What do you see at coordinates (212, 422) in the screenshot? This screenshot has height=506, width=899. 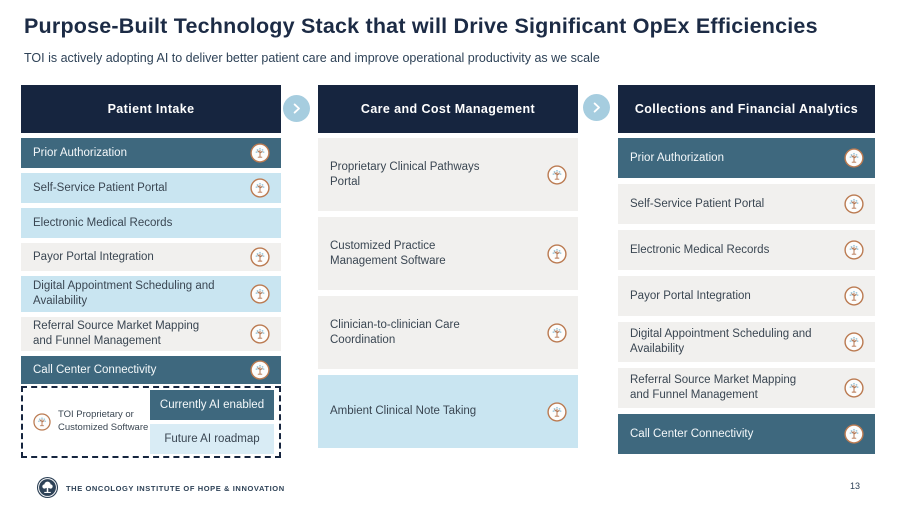 I see `legend-chips: Currently AI enabled Future AI roadmap` at bounding box center [212, 422].